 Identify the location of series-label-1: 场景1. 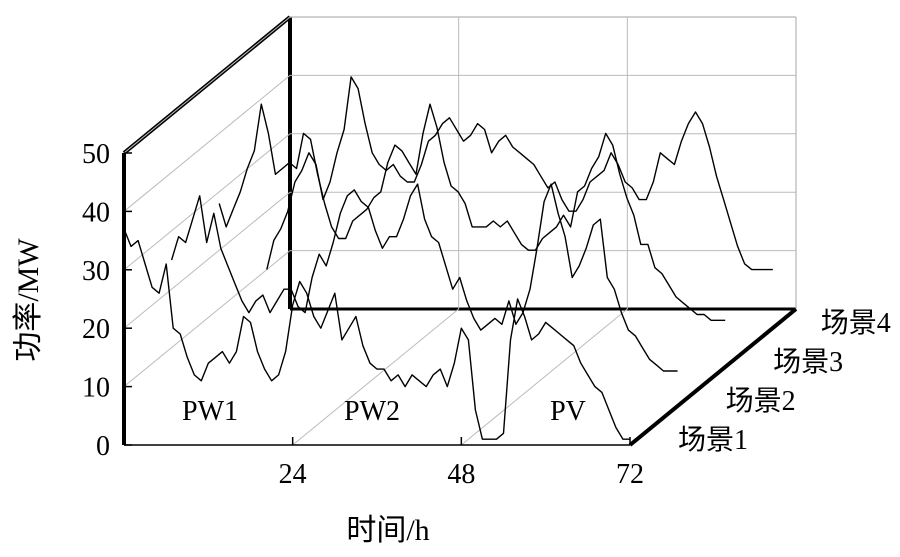
(713, 440).